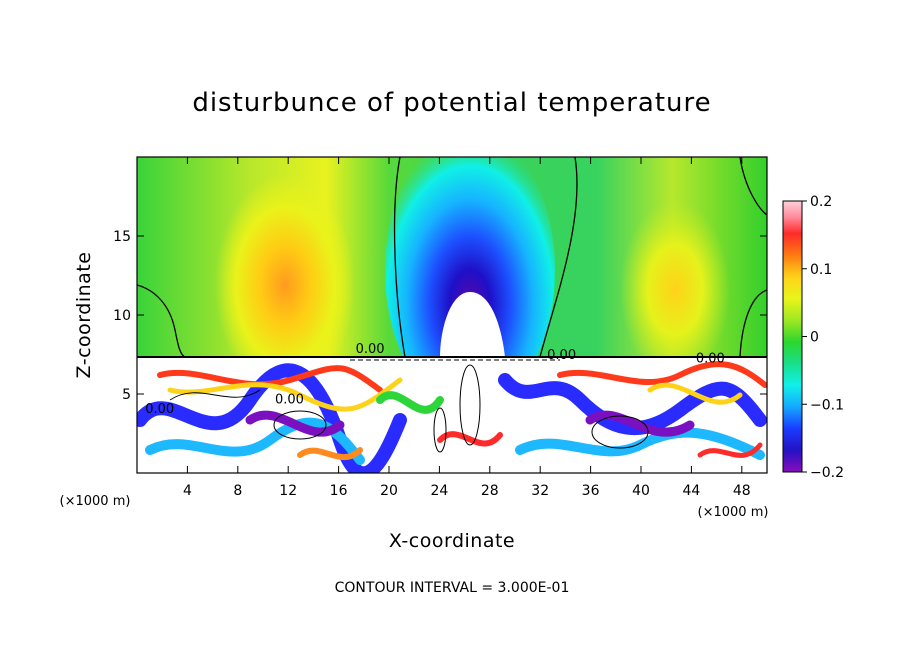 The height and width of the screenshot is (654, 904). What do you see at coordinates (409, 408) in the screenshot?
I see `lower-contours` at bounding box center [409, 408].